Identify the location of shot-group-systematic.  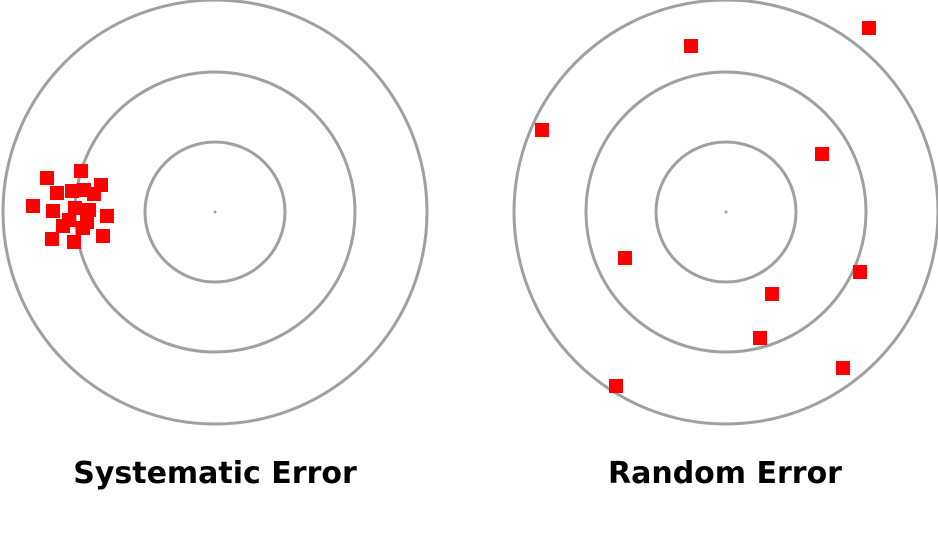
(70, 206).